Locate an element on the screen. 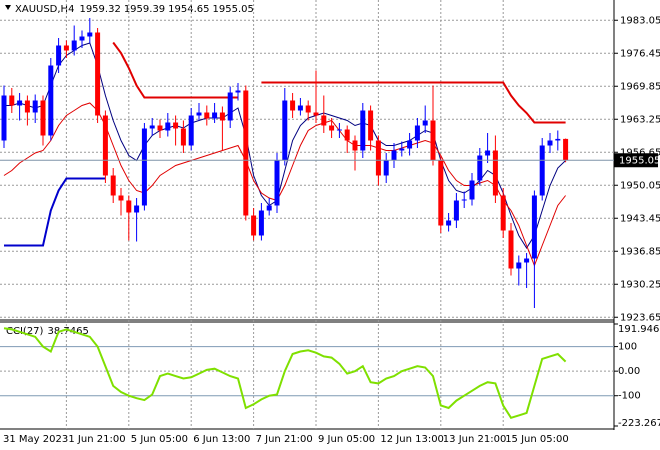 This screenshot has width=660, height=450. y-tick-label: 1976.45 is located at coordinates (640, 53).